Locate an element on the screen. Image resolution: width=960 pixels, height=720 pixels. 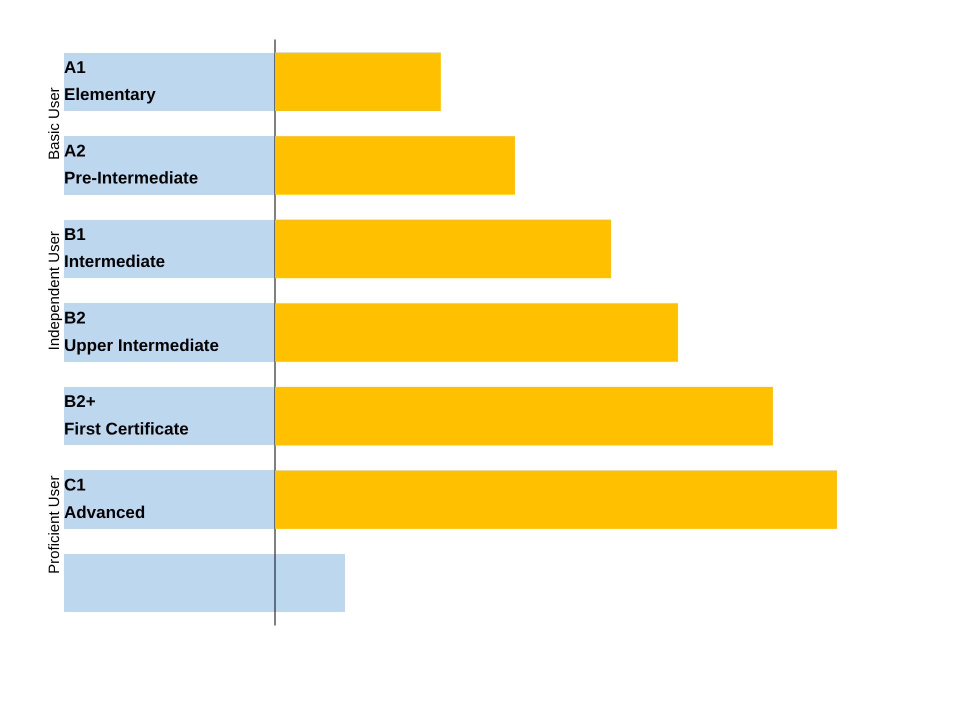
y-tick-label: B2+ First Certificate is located at coordinates (126, 415).